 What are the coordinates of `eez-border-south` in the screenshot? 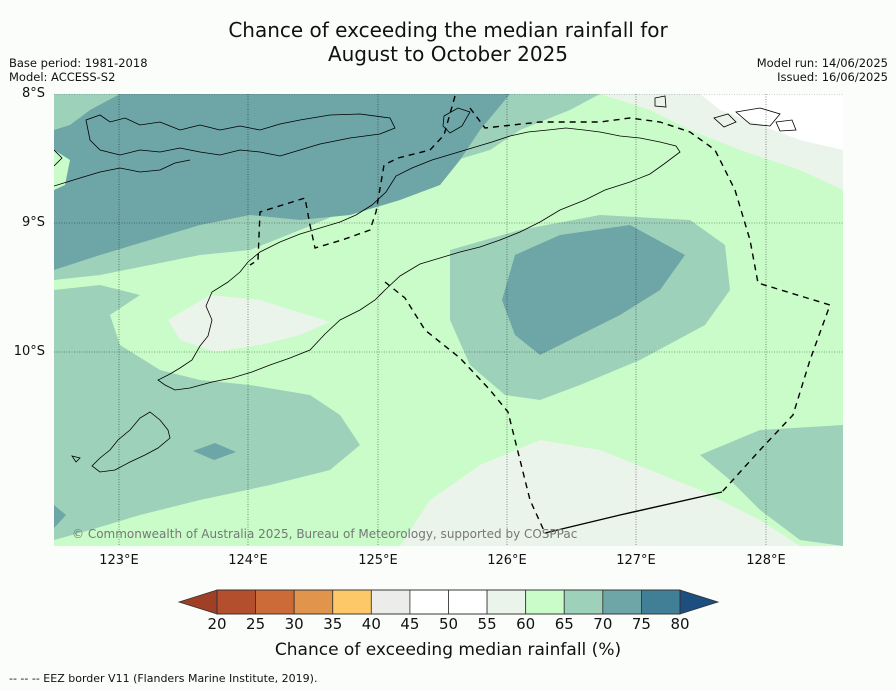 It's located at (465, 407).